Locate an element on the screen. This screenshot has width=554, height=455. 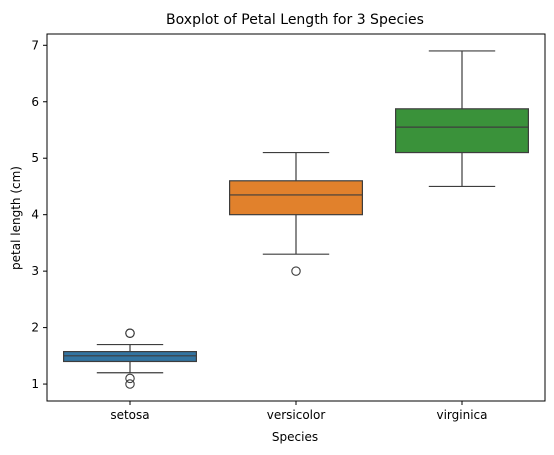
y-tick-label: 6 is located at coordinates (35, 102).